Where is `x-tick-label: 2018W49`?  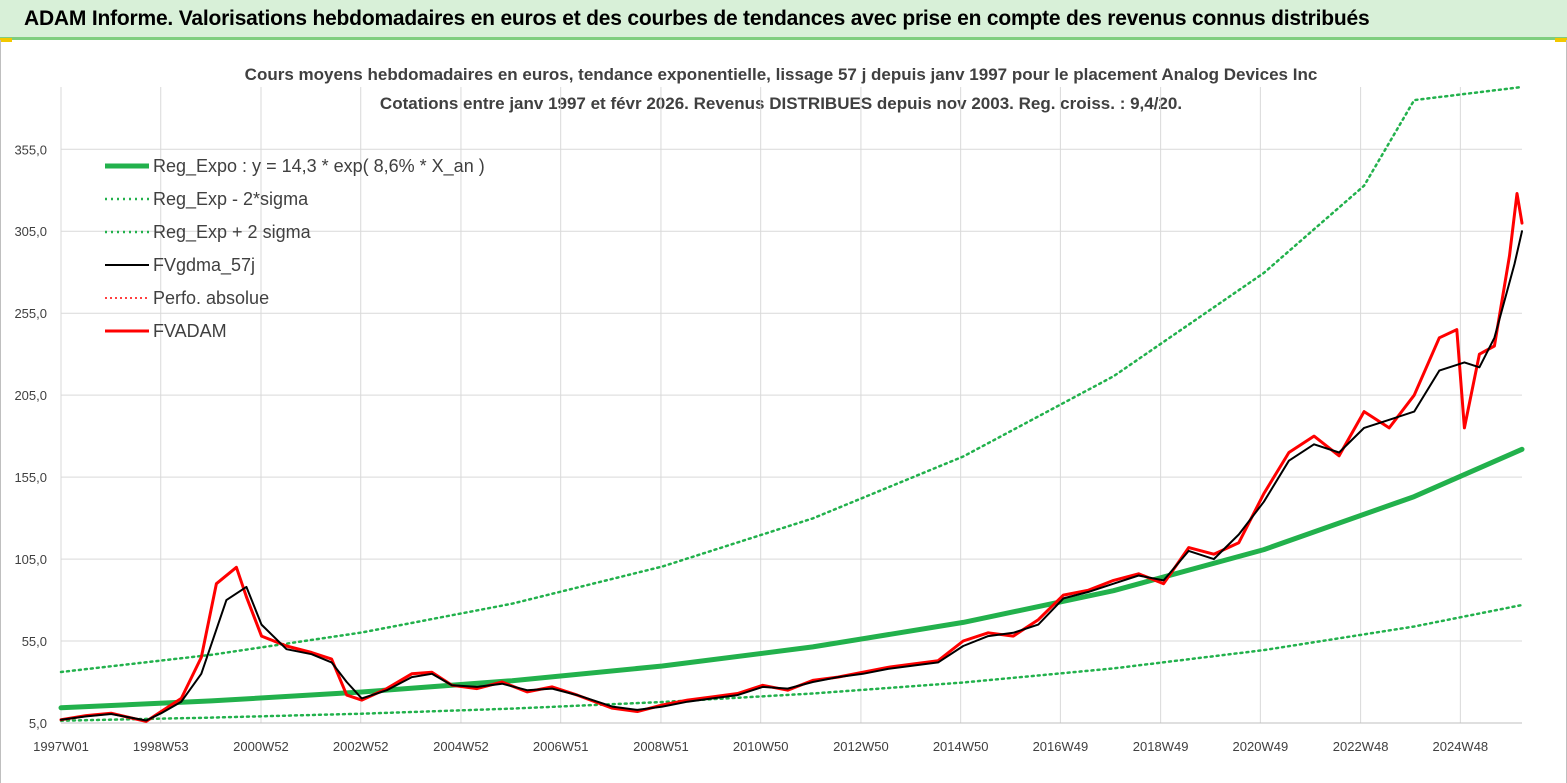
x-tick-label: 2018W49 is located at coordinates (1161, 746).